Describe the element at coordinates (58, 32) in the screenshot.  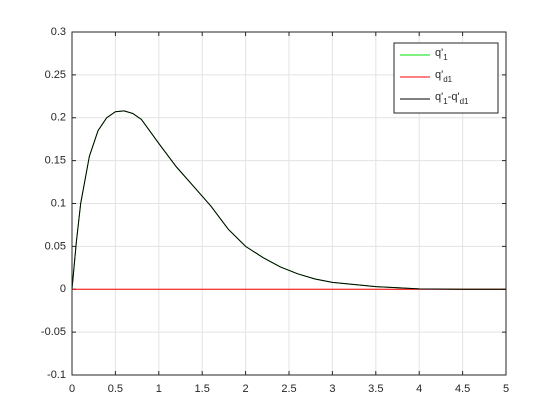
I see `y-tick-label: 0.3` at that location.